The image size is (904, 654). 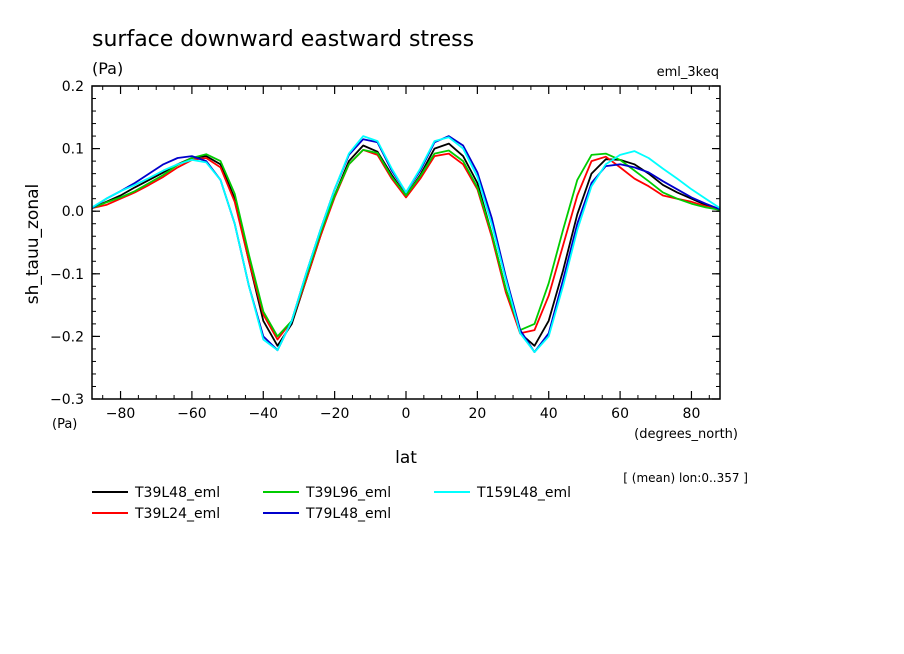 What do you see at coordinates (685, 478) in the screenshot?
I see `subtitle: [ (mean) lon:0..357 ]` at bounding box center [685, 478].